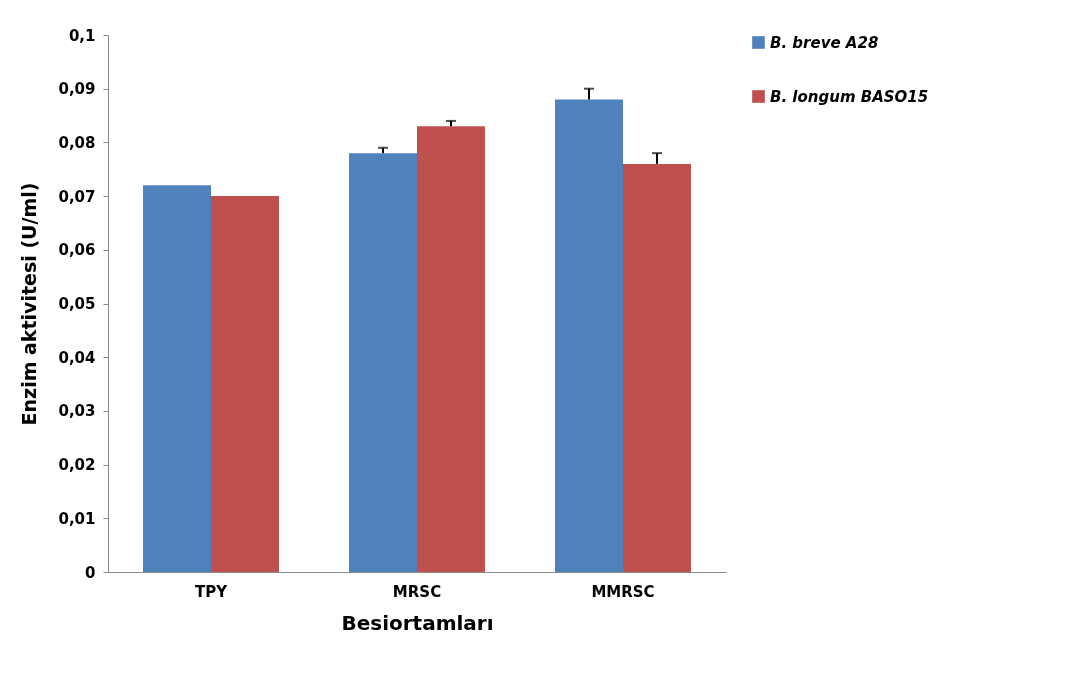 Image resolution: width=1072 pixels, height=698 pixels. Describe the element at coordinates (849, 96) in the screenshot. I see `legend-label: B. longum BASO15` at that location.